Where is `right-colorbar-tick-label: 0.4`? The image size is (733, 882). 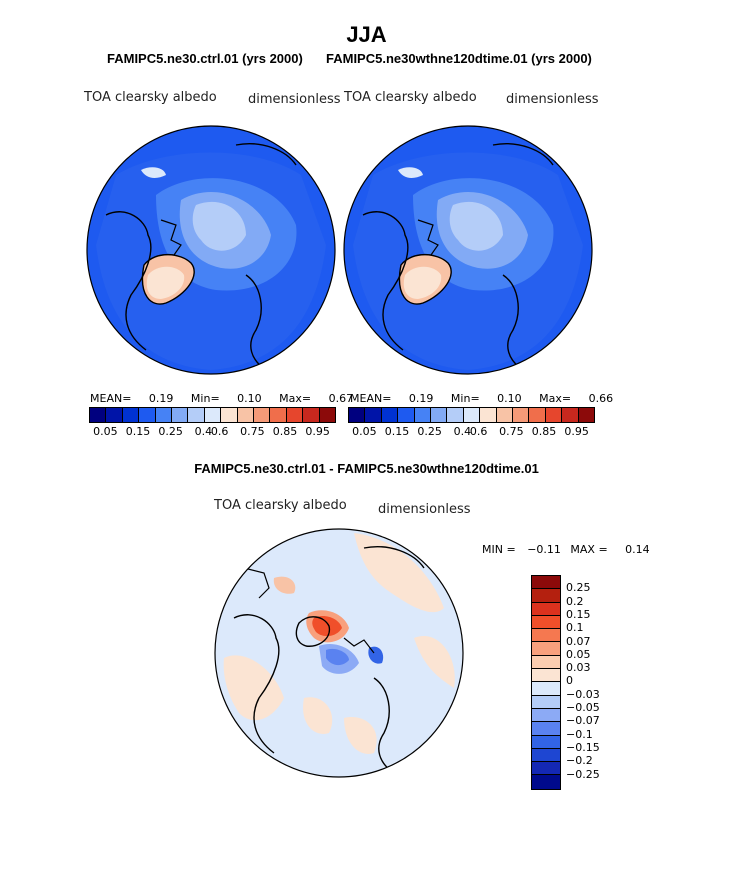
right-colorbar-tick-label: 0.4 is located at coordinates (462, 431).